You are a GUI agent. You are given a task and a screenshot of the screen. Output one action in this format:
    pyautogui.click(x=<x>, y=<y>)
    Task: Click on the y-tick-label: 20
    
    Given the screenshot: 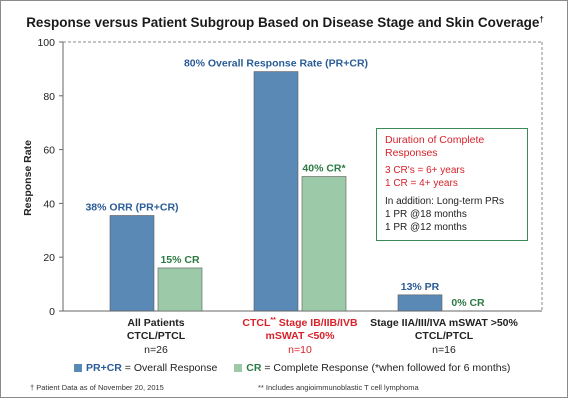 What is the action you would take?
    pyautogui.click(x=49, y=258)
    